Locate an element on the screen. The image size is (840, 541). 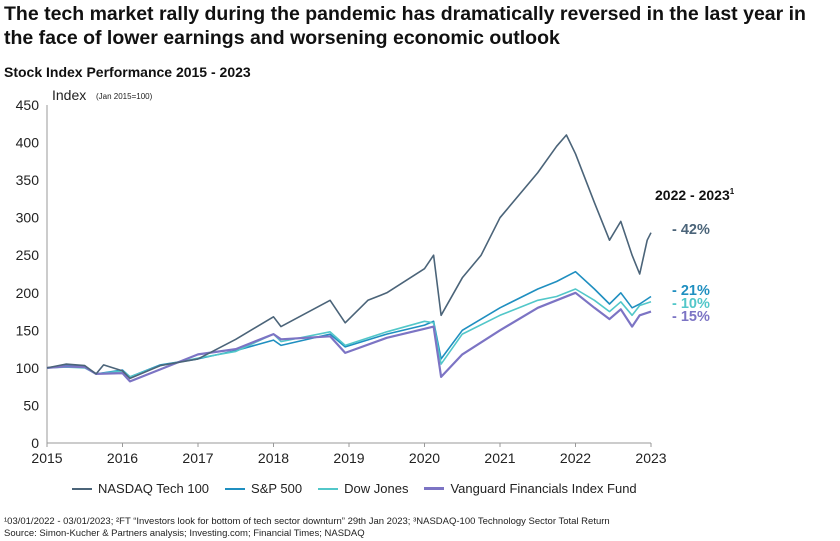
annotation-sup: 1 is located at coordinates (732, 191).